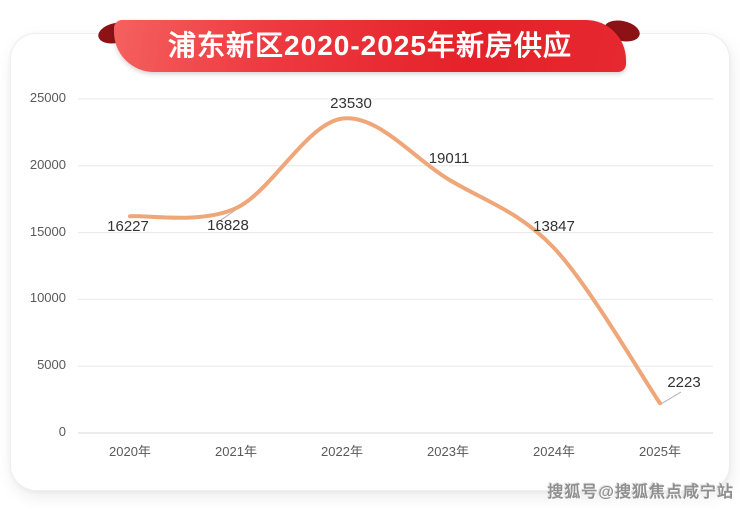 Image resolution: width=740 pixels, height=509 pixels. I want to click on x-axis-label: 2025年, so click(660, 451).